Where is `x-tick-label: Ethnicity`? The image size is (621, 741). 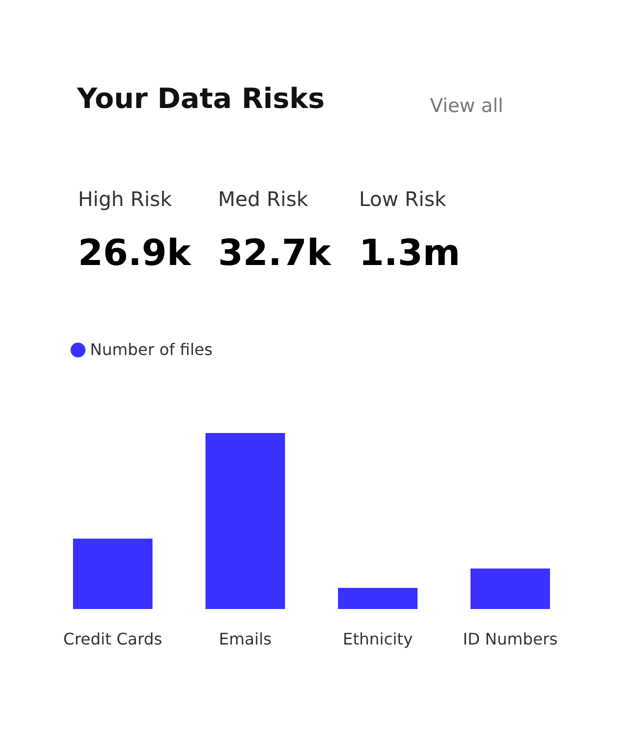
x-tick-label: Ethnicity is located at coordinates (377, 639).